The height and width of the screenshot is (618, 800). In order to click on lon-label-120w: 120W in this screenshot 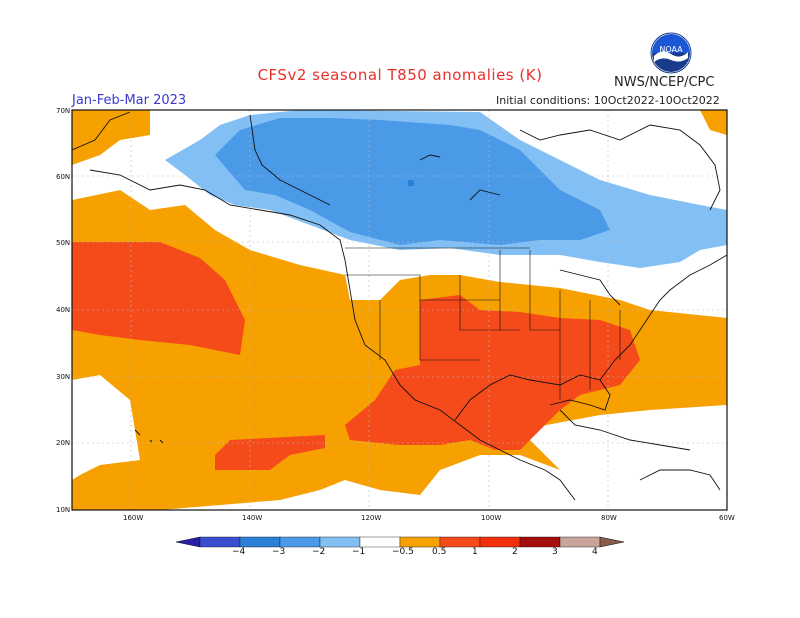, I will do `click(371, 518)`.